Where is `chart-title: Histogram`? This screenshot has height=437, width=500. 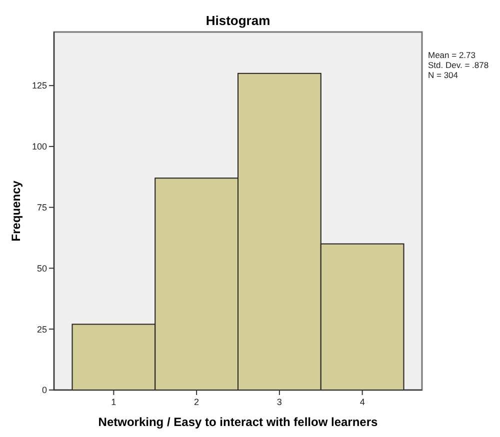 chart-title: Histogram is located at coordinates (238, 20).